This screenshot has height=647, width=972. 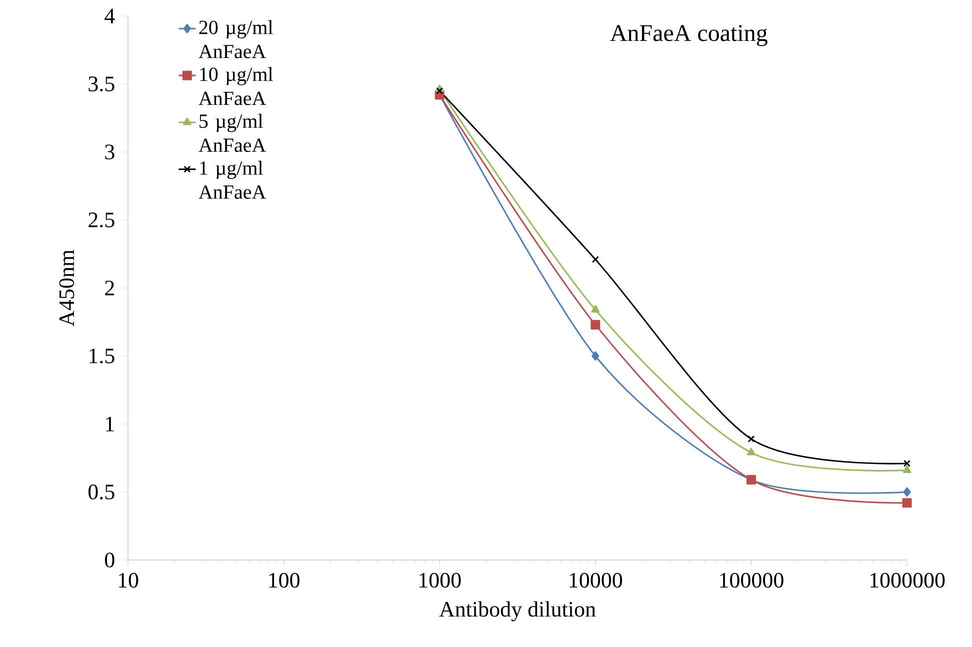 What do you see at coordinates (109, 16) in the screenshot?
I see `y-tick-label: 4` at bounding box center [109, 16].